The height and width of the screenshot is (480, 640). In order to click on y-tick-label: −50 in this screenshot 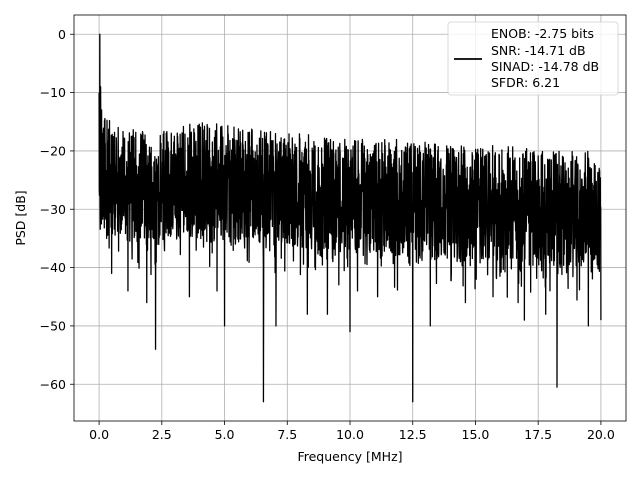, I will do `click(53, 325)`.